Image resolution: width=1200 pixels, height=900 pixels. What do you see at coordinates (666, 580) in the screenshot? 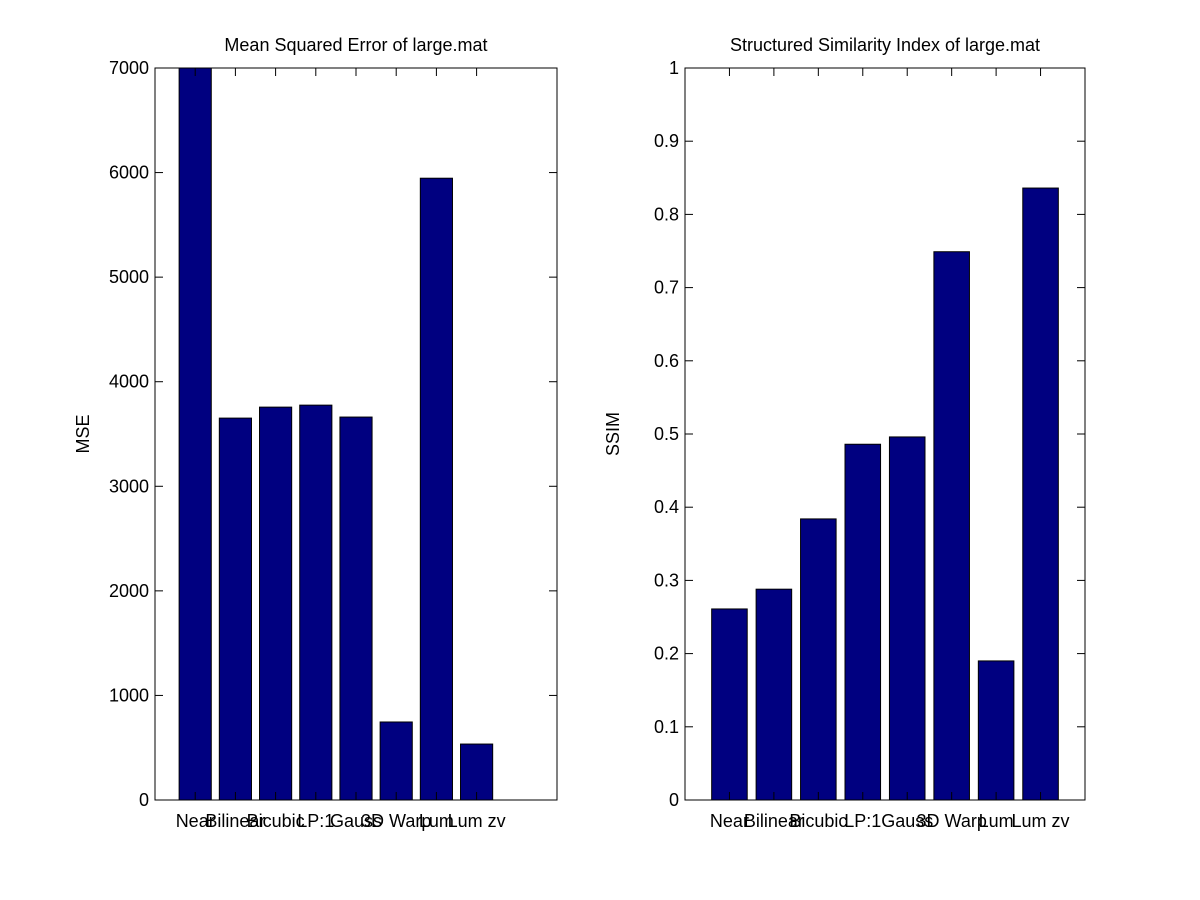
I see `y-tick-label: 0.3` at bounding box center [666, 580].